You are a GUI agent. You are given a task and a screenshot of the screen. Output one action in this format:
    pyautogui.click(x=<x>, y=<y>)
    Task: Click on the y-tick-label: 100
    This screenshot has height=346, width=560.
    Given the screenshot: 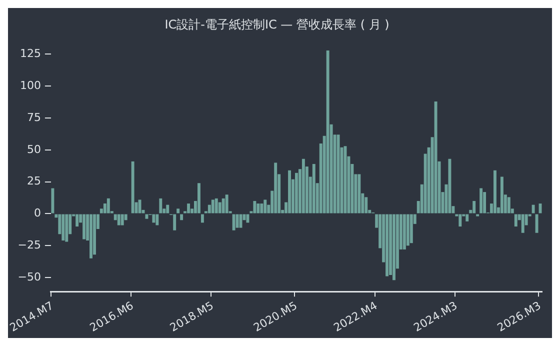 What is the action you would take?
    pyautogui.click(x=30, y=85)
    